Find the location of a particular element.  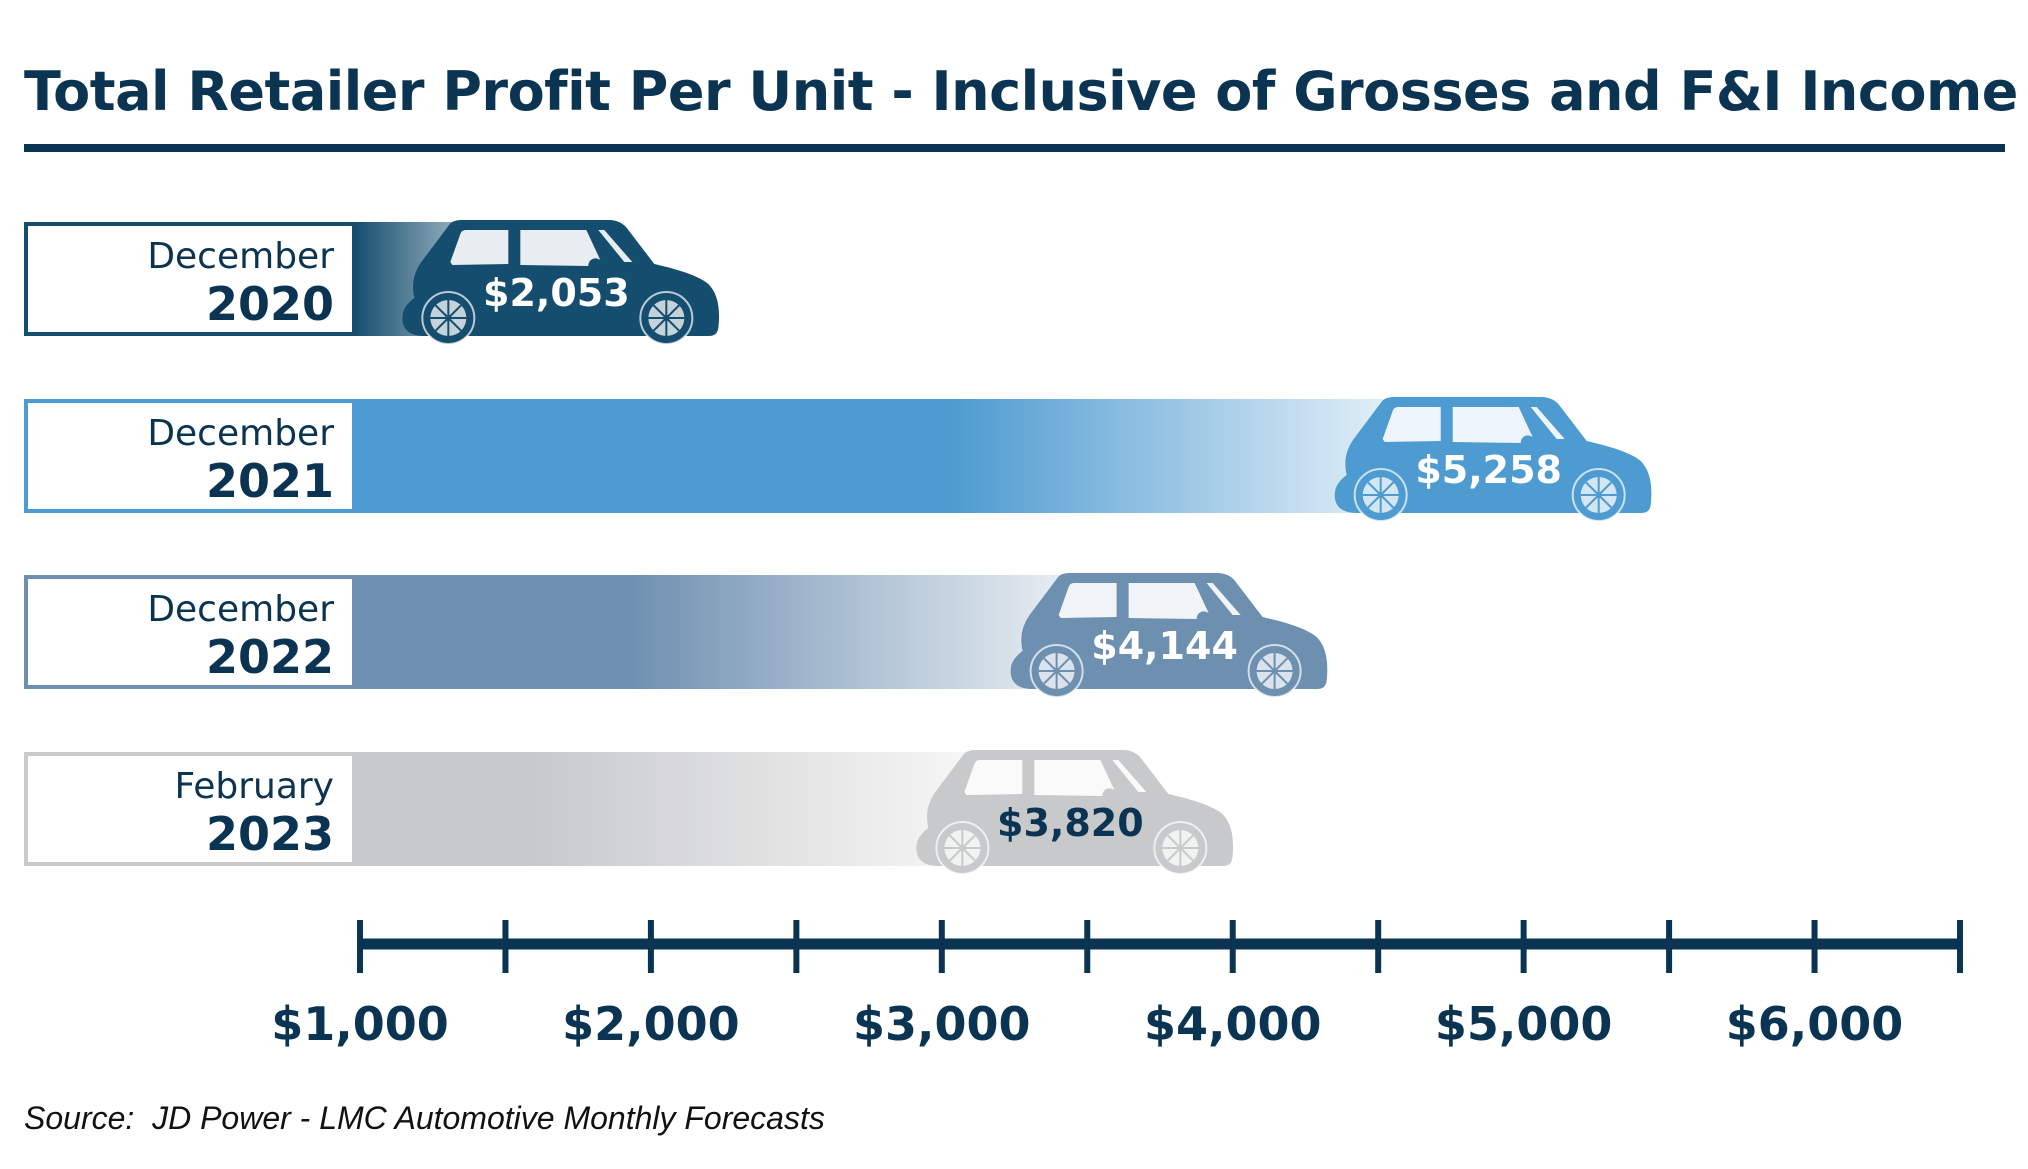

data-label: $2,053 is located at coordinates (556, 293).